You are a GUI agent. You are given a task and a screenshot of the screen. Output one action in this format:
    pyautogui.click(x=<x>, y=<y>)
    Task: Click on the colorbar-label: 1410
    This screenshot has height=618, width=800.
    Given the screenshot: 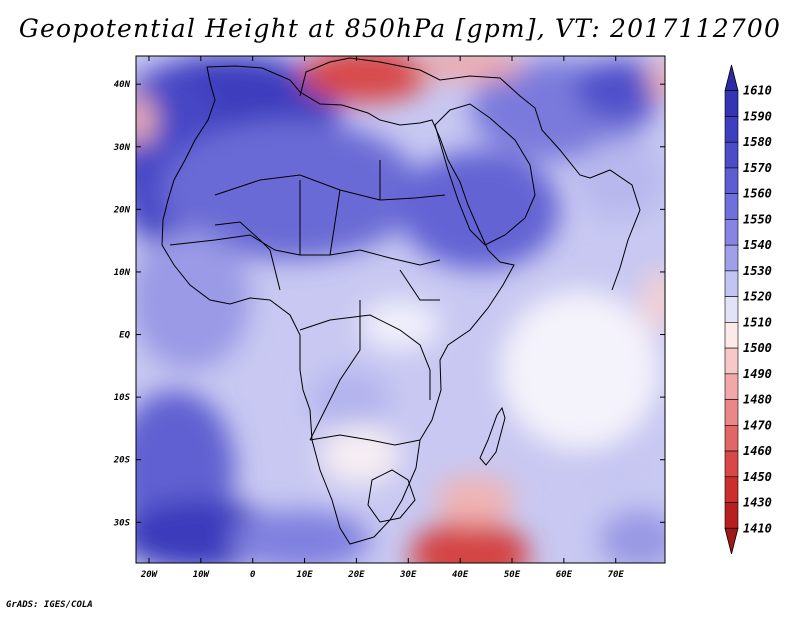 What is the action you would take?
    pyautogui.click(x=757, y=528)
    